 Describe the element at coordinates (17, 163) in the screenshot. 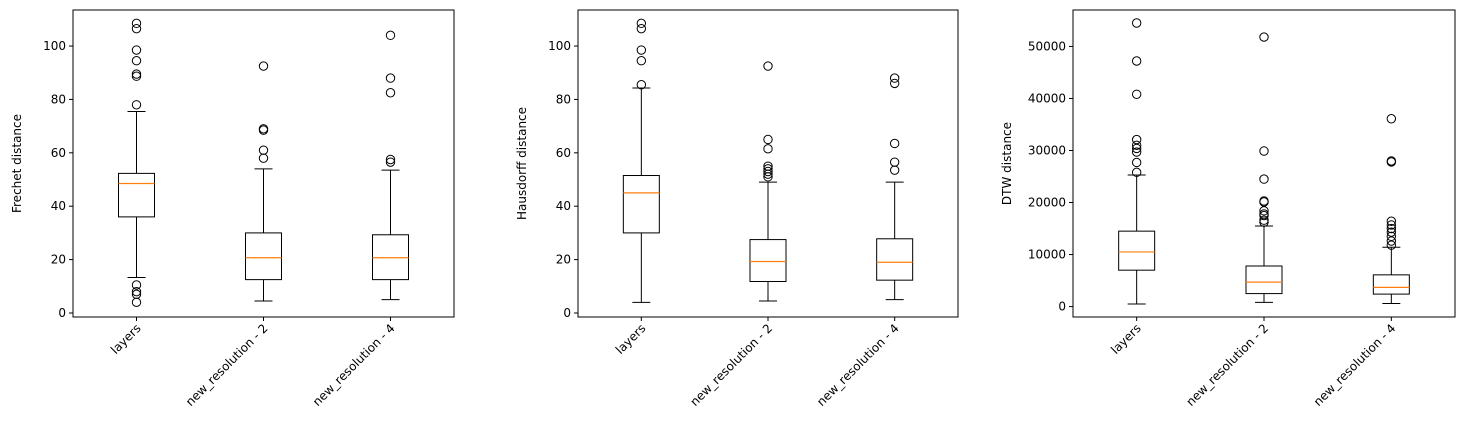

I see `y-axis-label: Frechet distance` at that location.